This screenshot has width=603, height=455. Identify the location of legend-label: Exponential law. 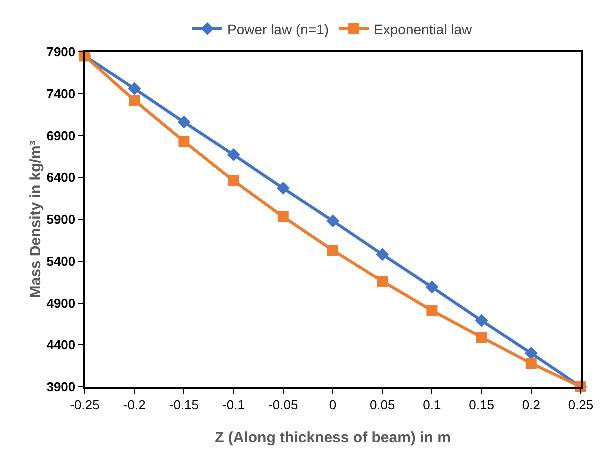
(423, 29).